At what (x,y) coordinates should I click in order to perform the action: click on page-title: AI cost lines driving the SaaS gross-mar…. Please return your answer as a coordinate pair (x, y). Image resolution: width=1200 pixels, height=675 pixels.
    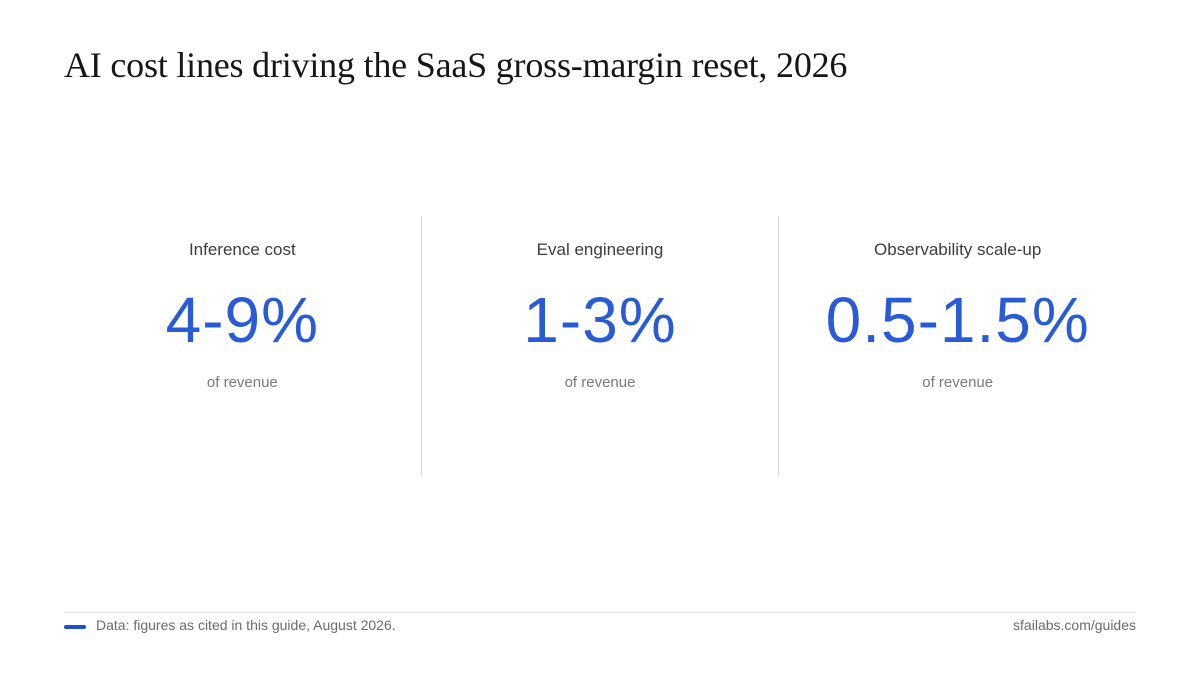
    Looking at the image, I should click on (456, 65).